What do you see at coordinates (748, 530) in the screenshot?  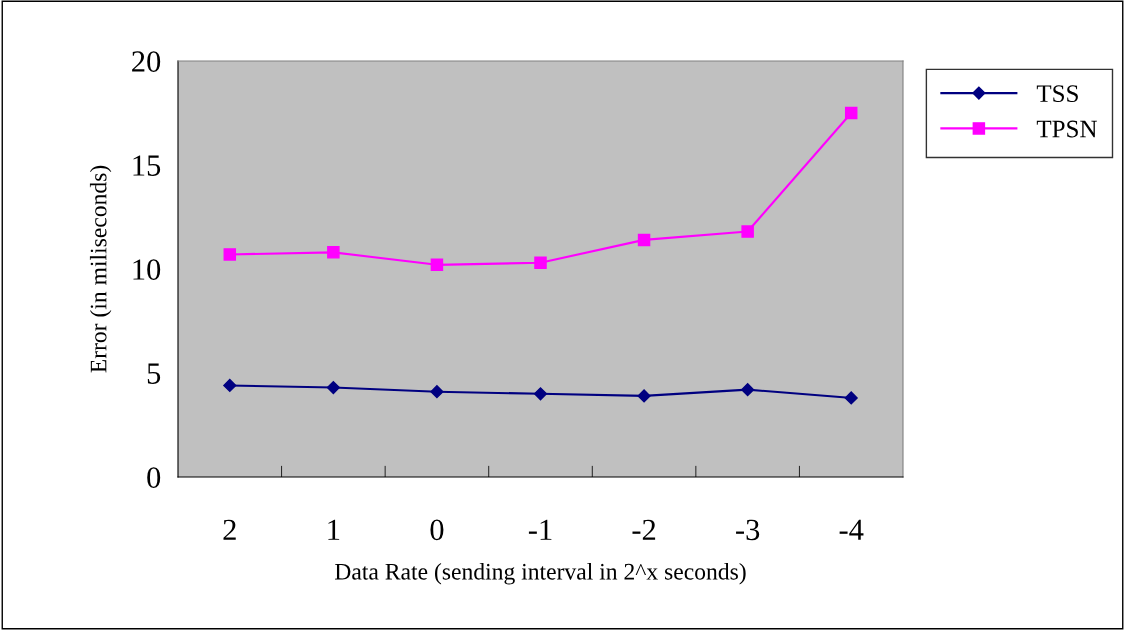 I see `x-tick-label: -3` at bounding box center [748, 530].